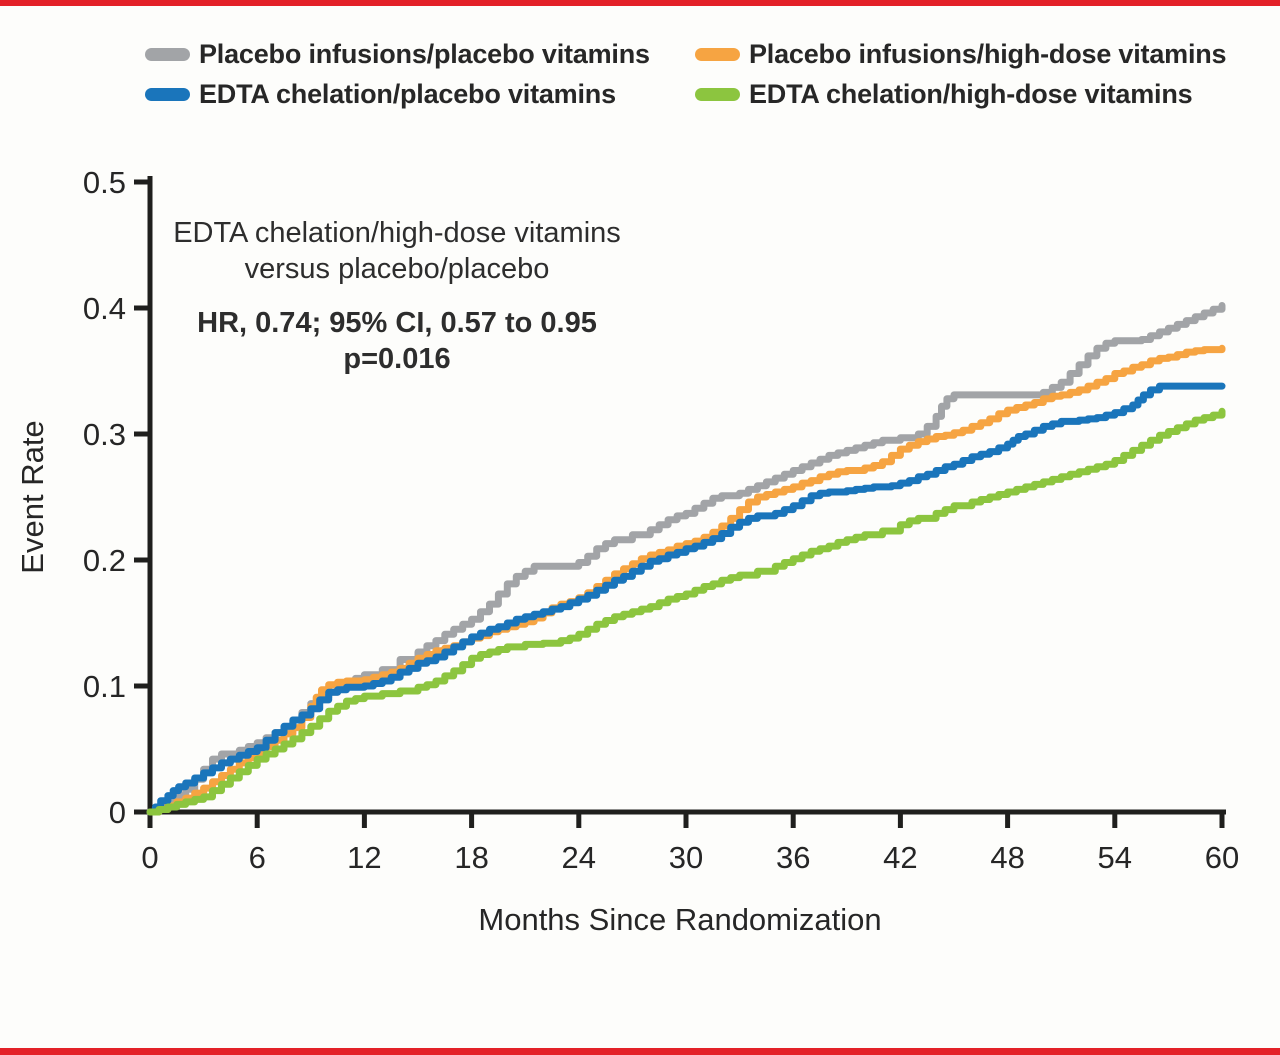  Describe the element at coordinates (971, 93) in the screenshot. I see `legend-label: EDTA chelation/high-dose vitamins` at that location.